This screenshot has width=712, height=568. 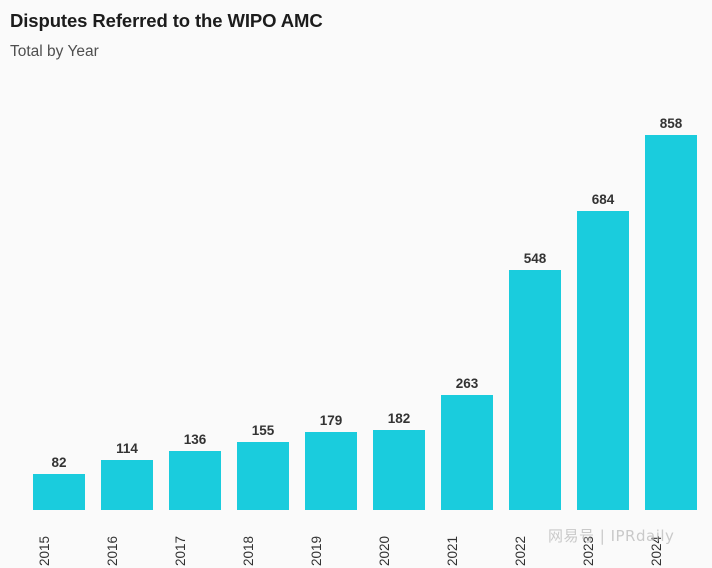 What do you see at coordinates (399, 539) in the screenshot?
I see `x-axis-tick: 2020` at bounding box center [399, 539].